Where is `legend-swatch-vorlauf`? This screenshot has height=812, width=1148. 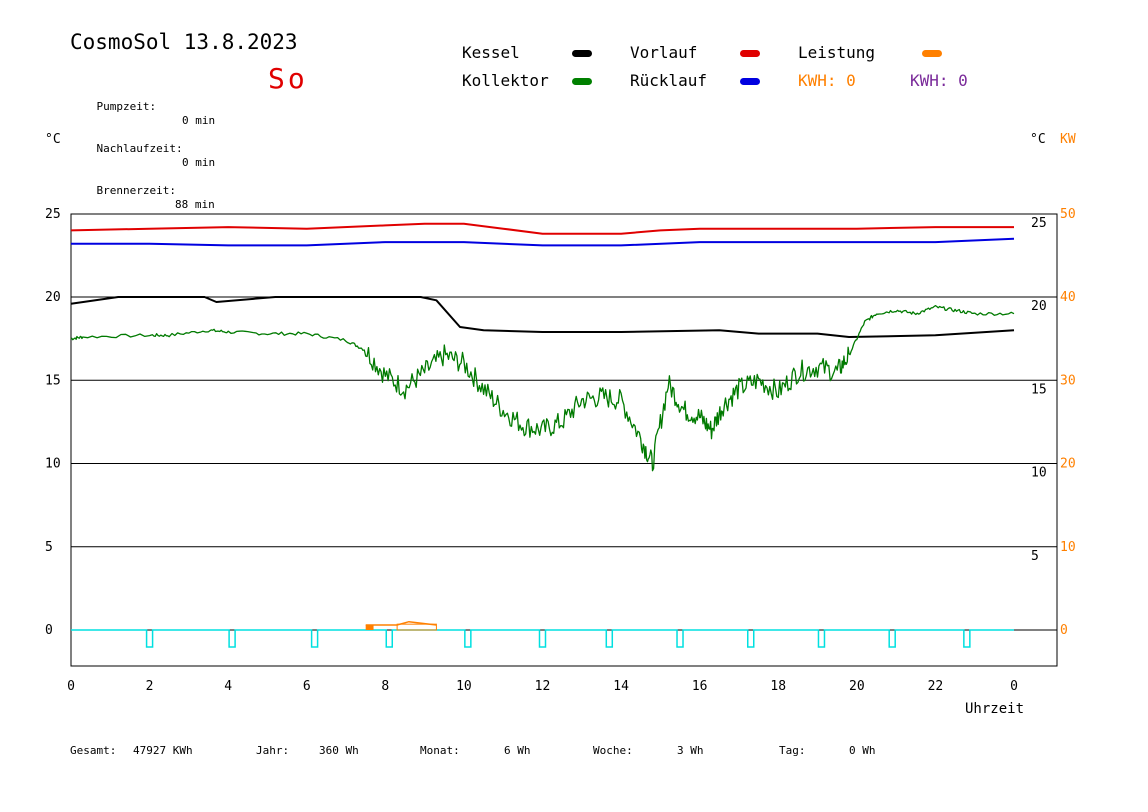
legend-swatch-vorlauf is located at coordinates (750, 53).